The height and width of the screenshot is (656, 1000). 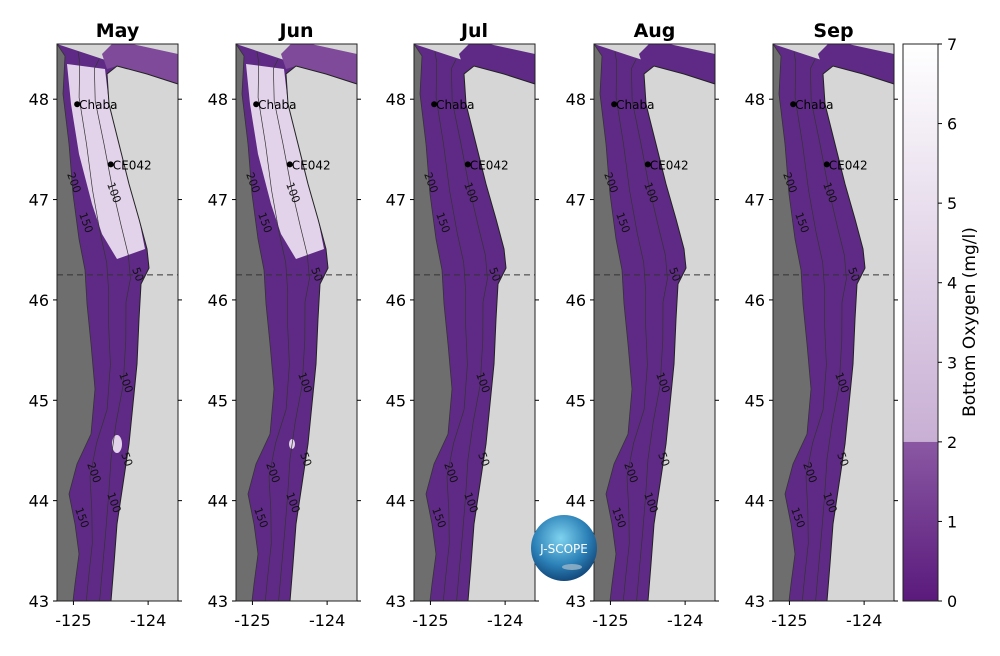 I want to click on colorbar-frame, so click(x=920, y=322).